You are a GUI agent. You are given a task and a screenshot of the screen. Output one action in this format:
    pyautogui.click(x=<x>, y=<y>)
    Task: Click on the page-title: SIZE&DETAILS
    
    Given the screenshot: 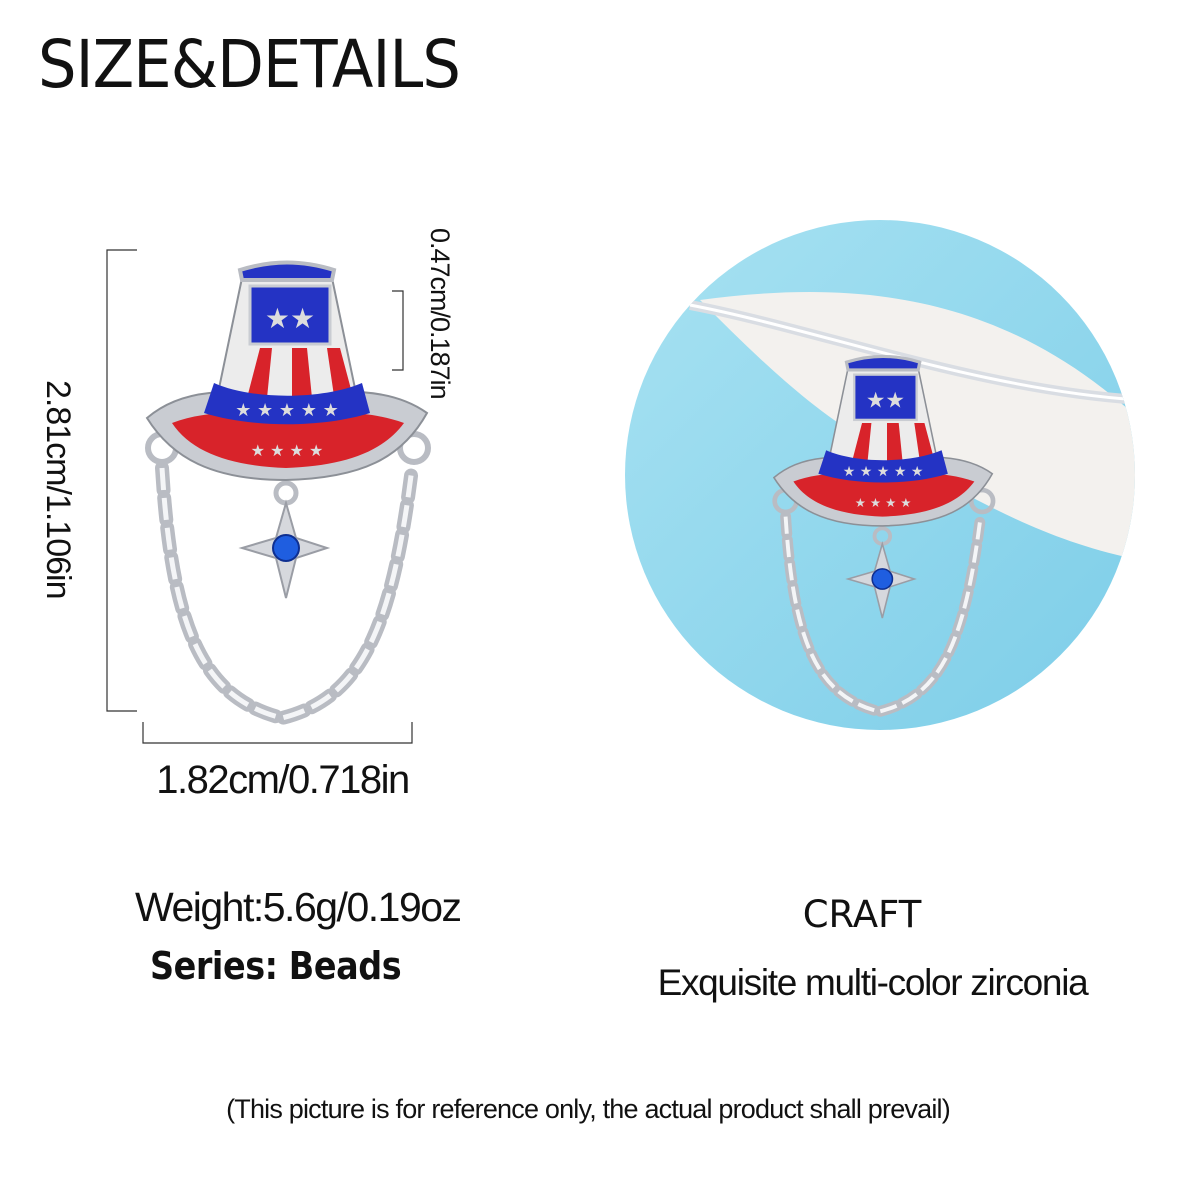 What is the action you would take?
    pyautogui.click(x=249, y=64)
    